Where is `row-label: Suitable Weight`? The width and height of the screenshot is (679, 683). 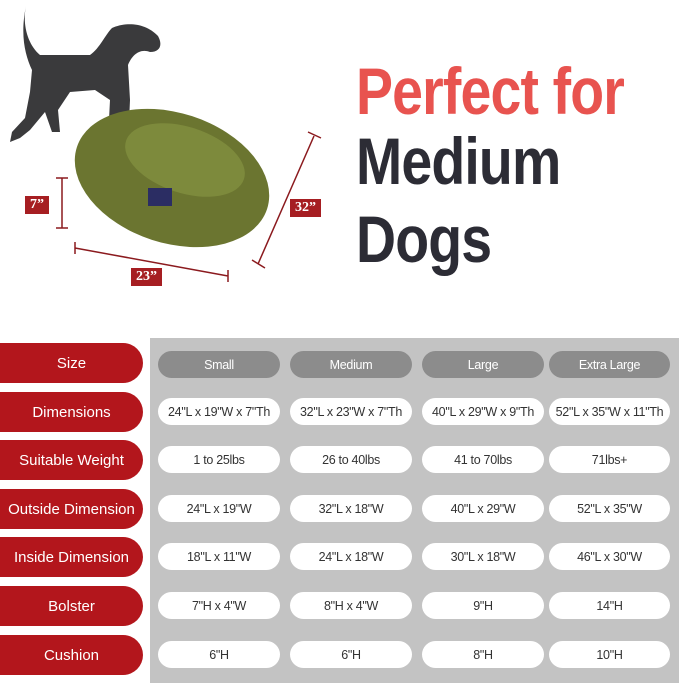
row-label: Suitable Weight is located at coordinates (71, 460).